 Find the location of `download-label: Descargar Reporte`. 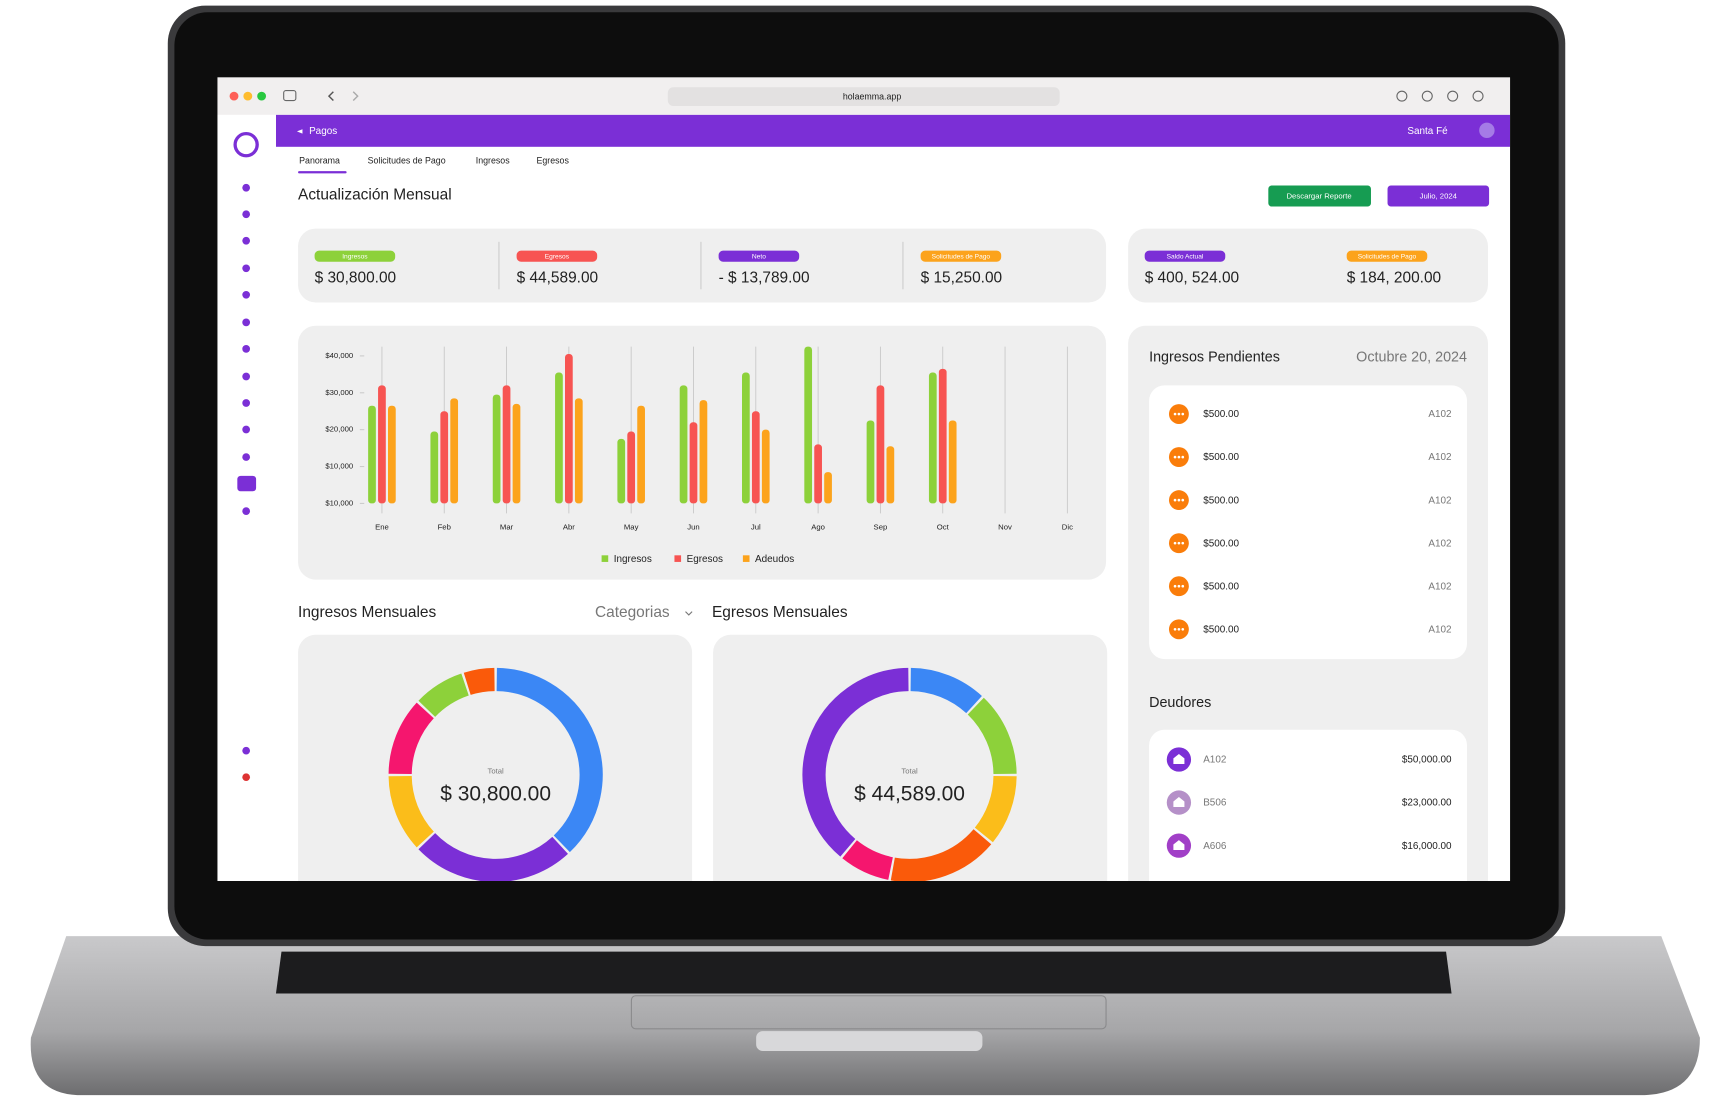

download-label: Descargar Reporte is located at coordinates (1318, 196).